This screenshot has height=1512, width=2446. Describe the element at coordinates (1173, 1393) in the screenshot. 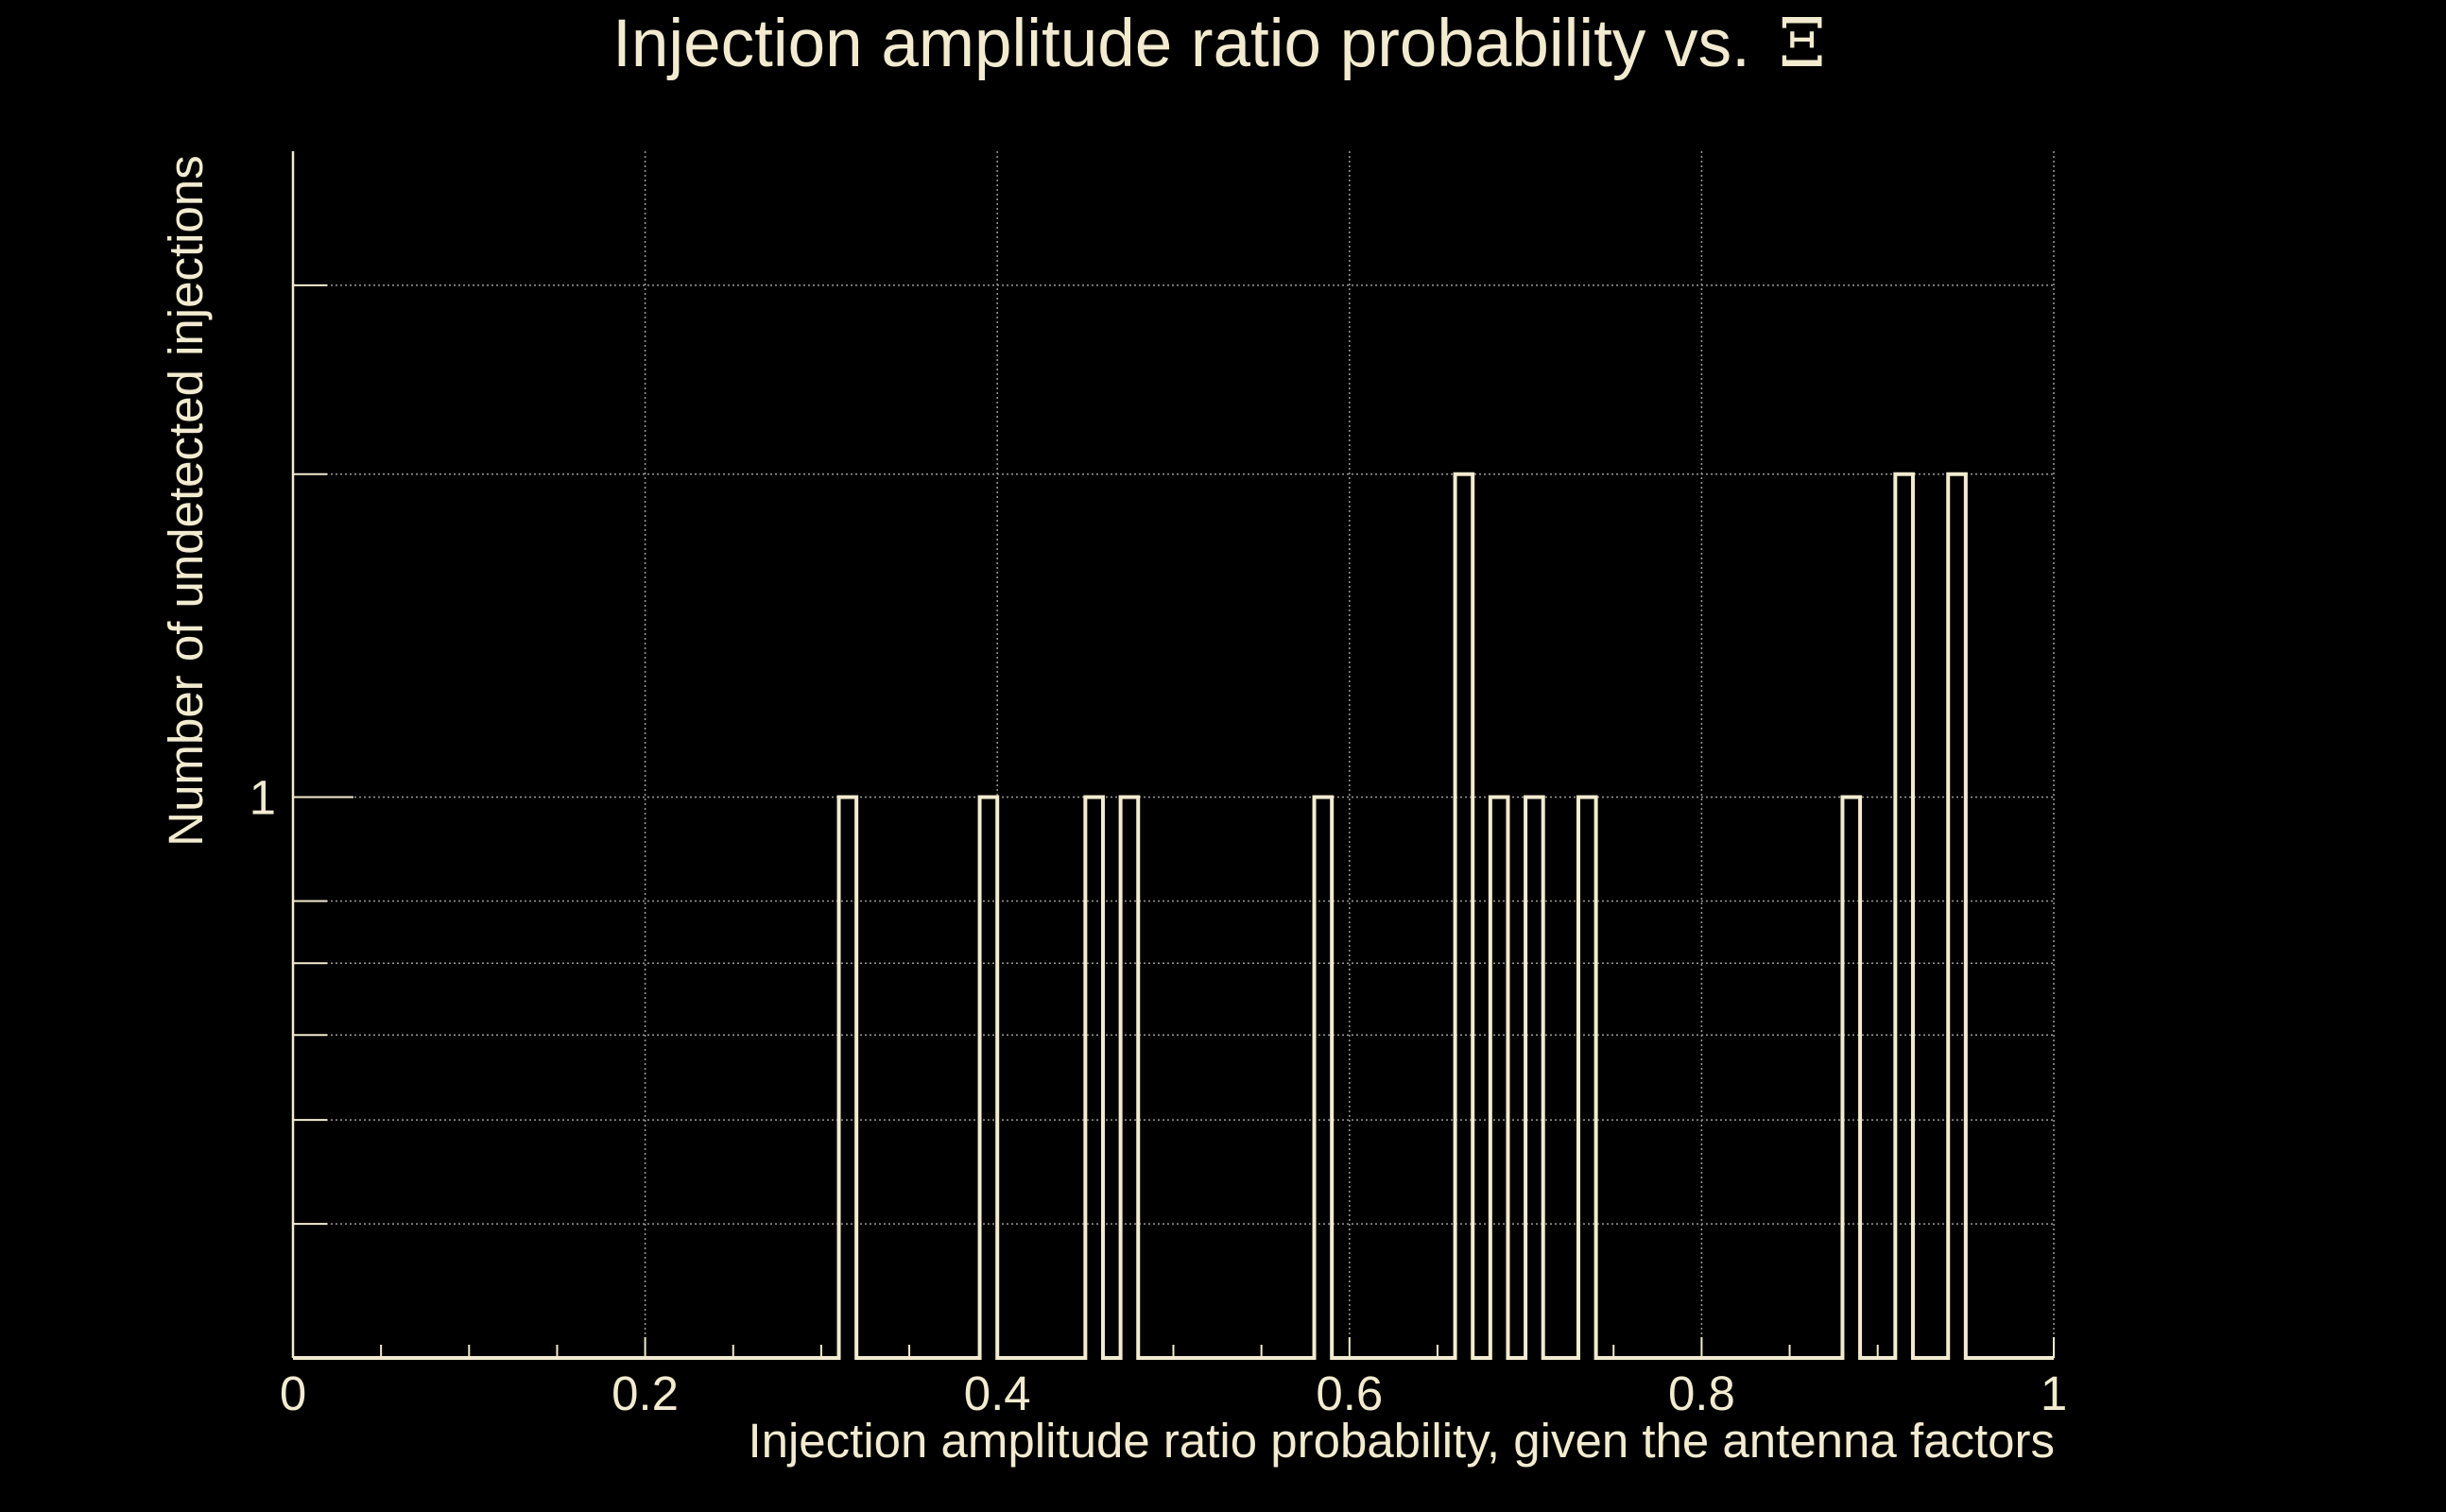

I see `x-axis-ticks: 0 0.2 0.4 0.6 0.8 1` at that location.